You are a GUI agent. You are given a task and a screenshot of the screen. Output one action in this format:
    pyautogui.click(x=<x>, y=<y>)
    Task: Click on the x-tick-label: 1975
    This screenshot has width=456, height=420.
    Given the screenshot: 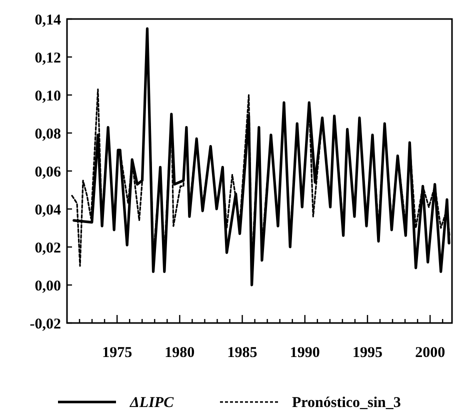 What is the action you would take?
    pyautogui.click(x=117, y=353)
    